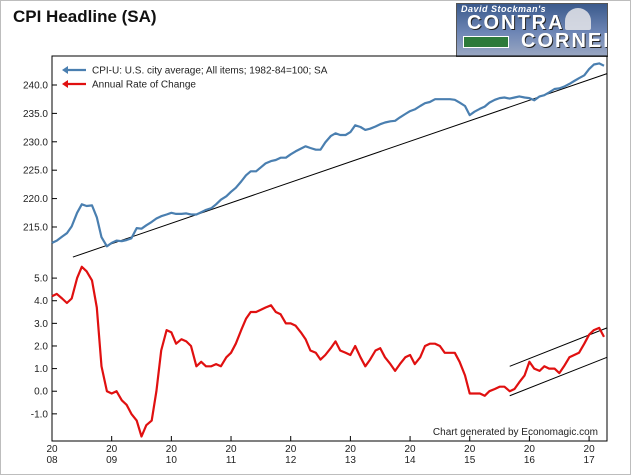  Describe the element at coordinates (411, 460) in the screenshot. I see `x-tick-label-bottom: 14` at that location.